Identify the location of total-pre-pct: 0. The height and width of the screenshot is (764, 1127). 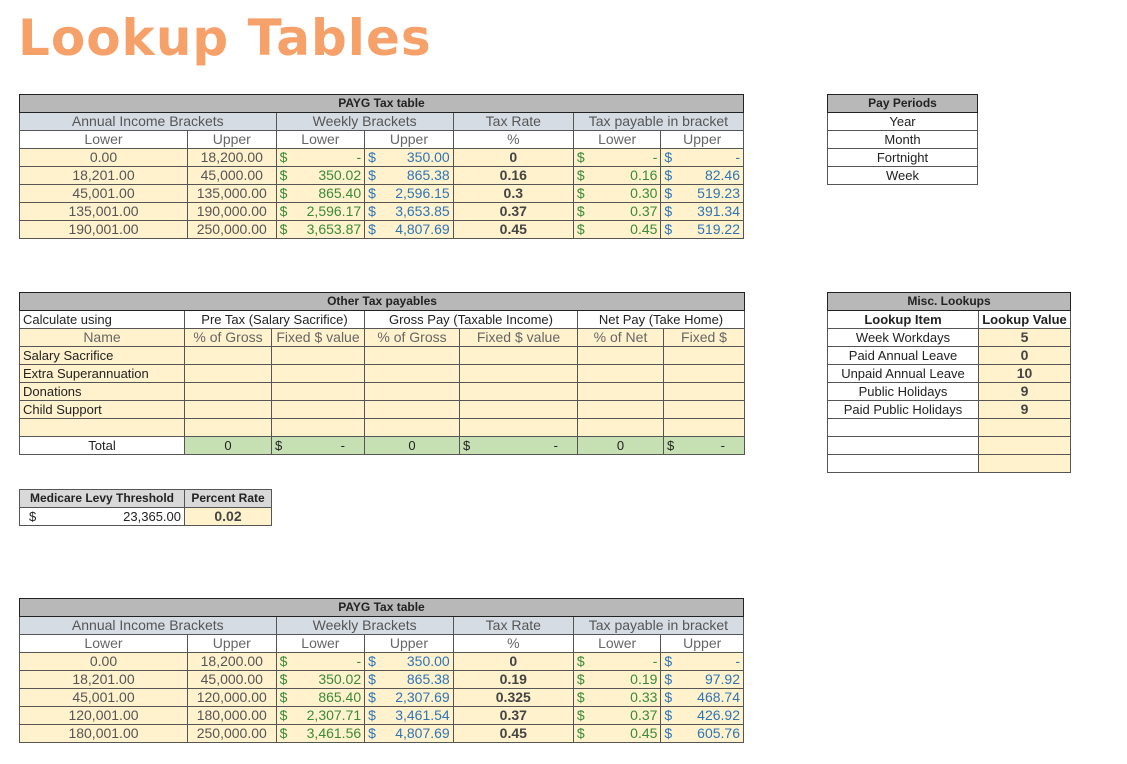
(228, 445).